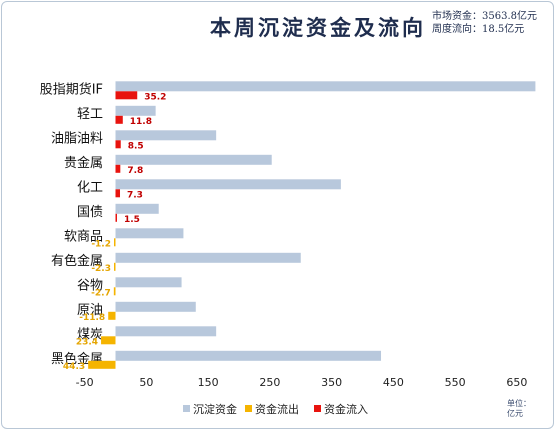 This screenshot has width=555, height=430. I want to click on flow-value-label: 7.8, so click(135, 171).